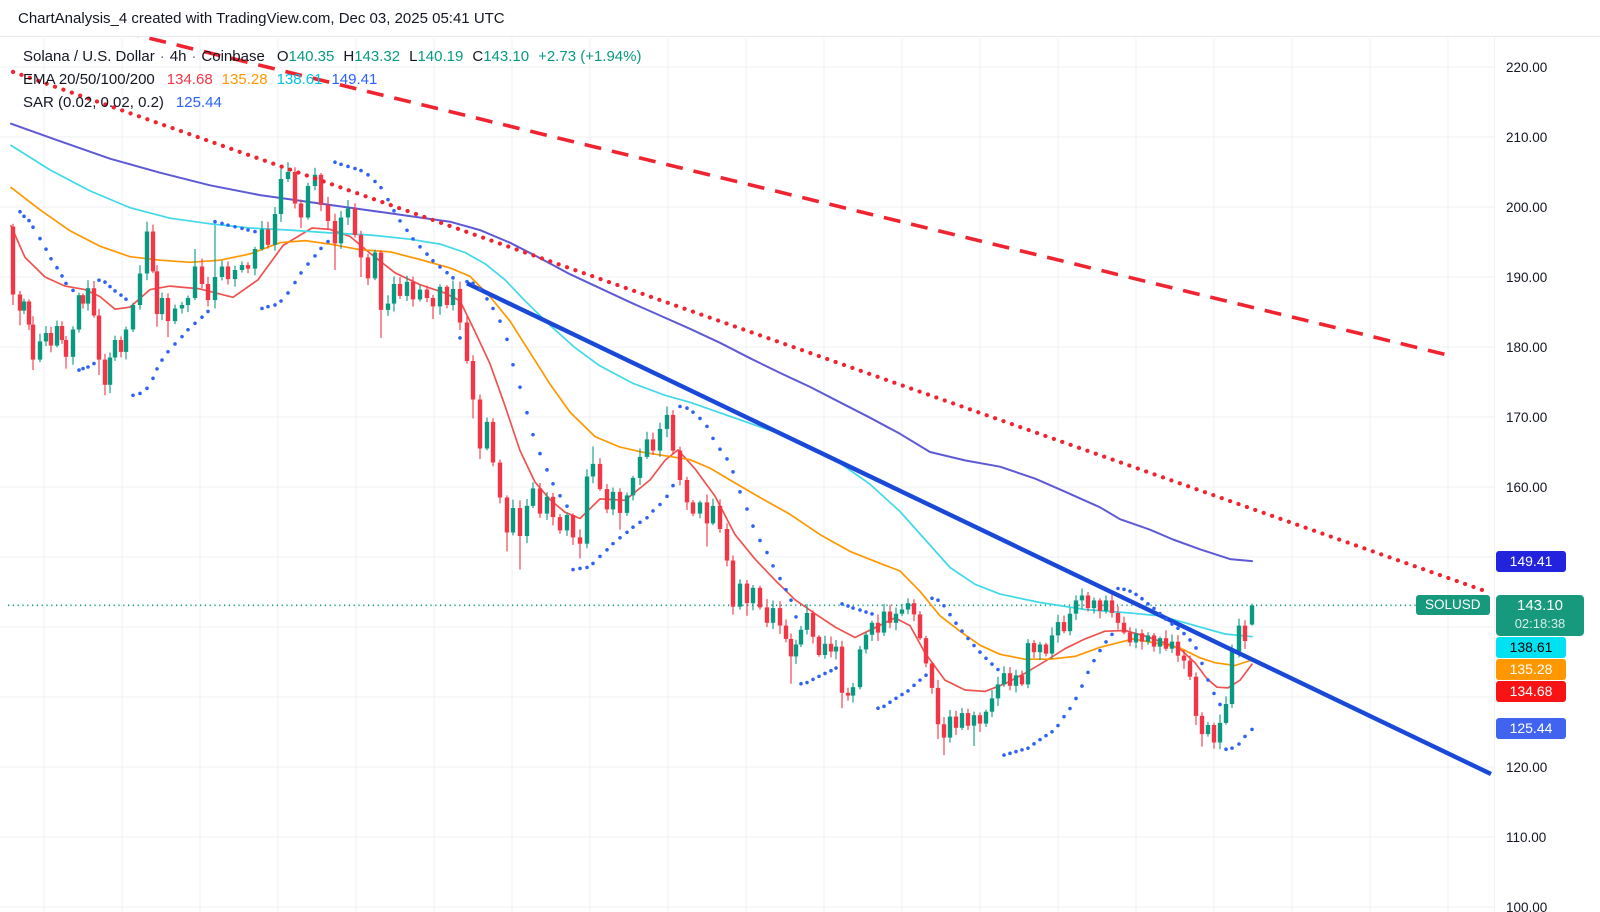 This screenshot has height=912, width=1600. What do you see at coordinates (1531, 647) in the screenshot?
I see `price-label-138.61: 138.61` at bounding box center [1531, 647].